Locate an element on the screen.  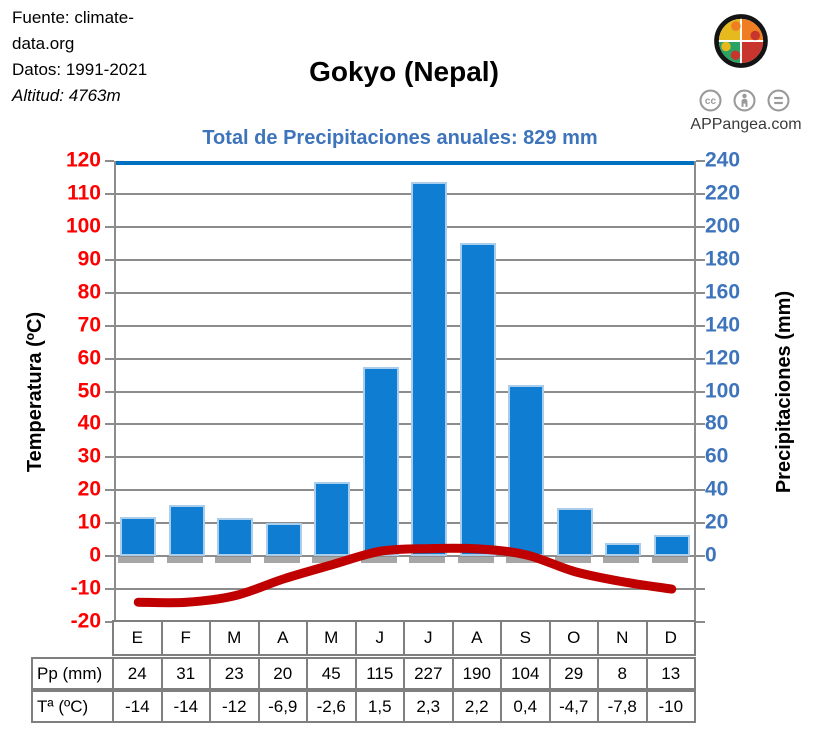
precipitation-row-cell: 104 is located at coordinates (525, 673).